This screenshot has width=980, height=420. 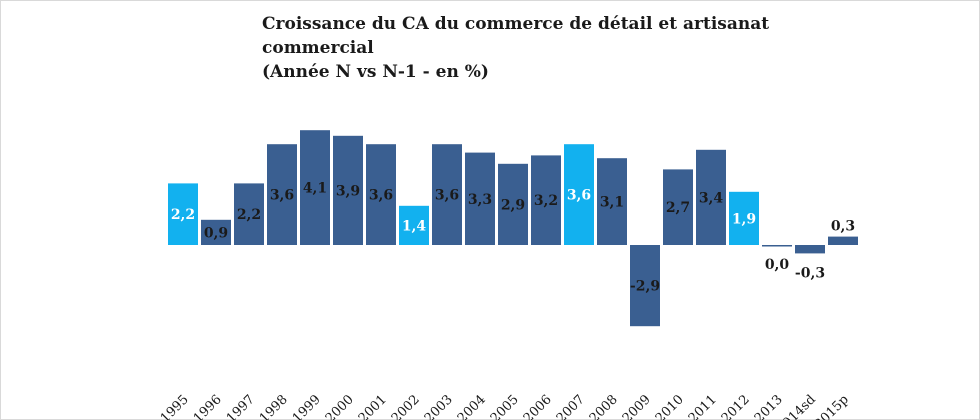 I want to click on bar-2010, so click(x=678, y=207).